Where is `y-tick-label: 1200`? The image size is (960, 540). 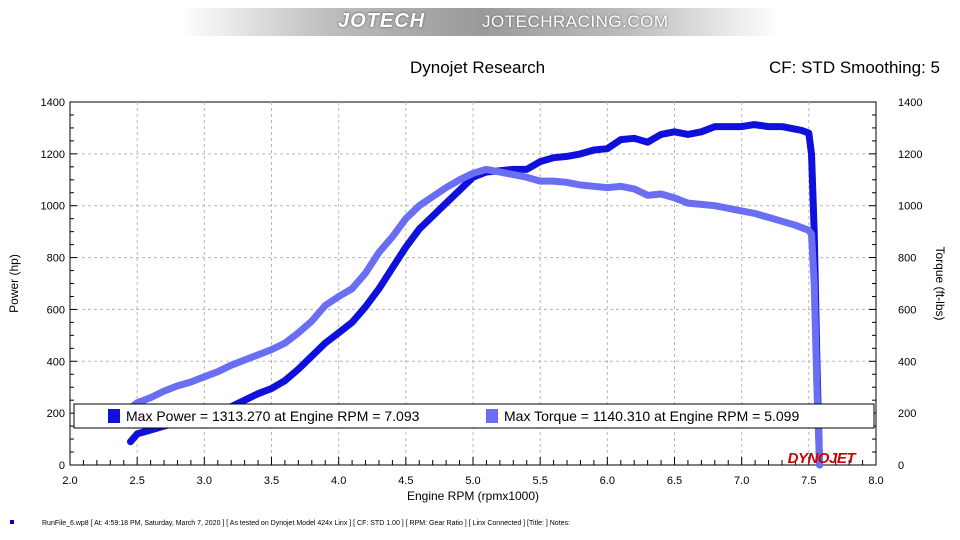
y-tick-label: 1200 is located at coordinates (53, 155).